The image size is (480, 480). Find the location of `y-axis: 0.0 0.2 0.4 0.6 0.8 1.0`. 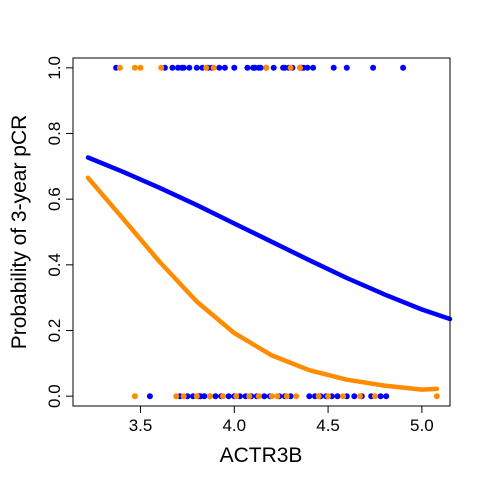

y-axis: 0.0 0.2 0.4 0.6 0.8 1.0 is located at coordinates (59, 232).